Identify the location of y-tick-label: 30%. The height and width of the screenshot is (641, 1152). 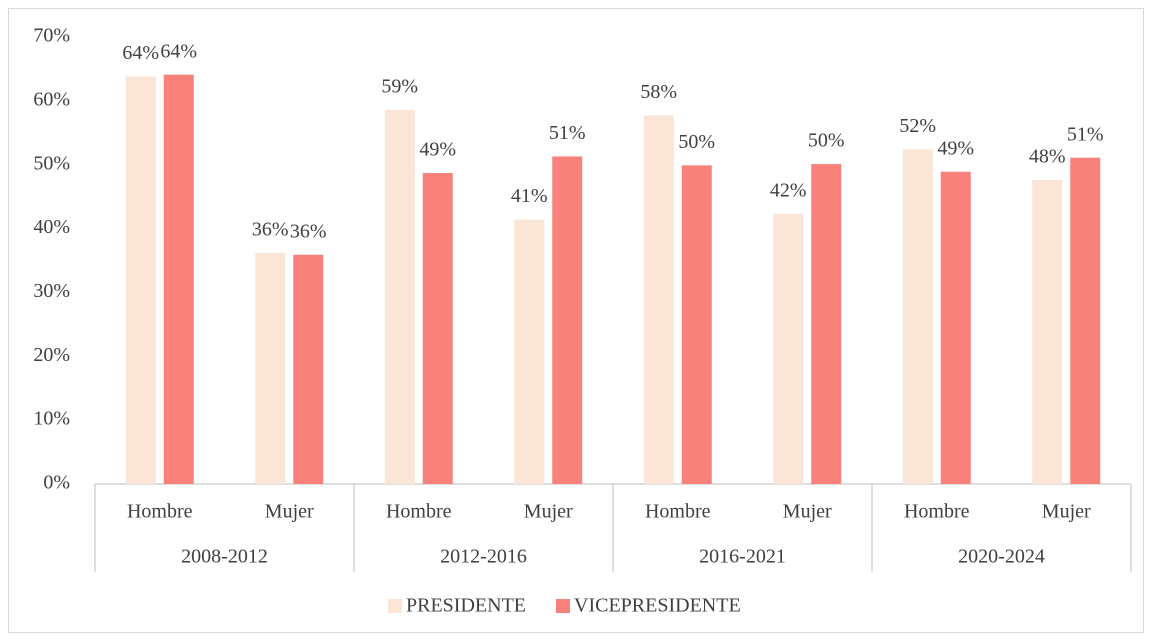
(51, 291).